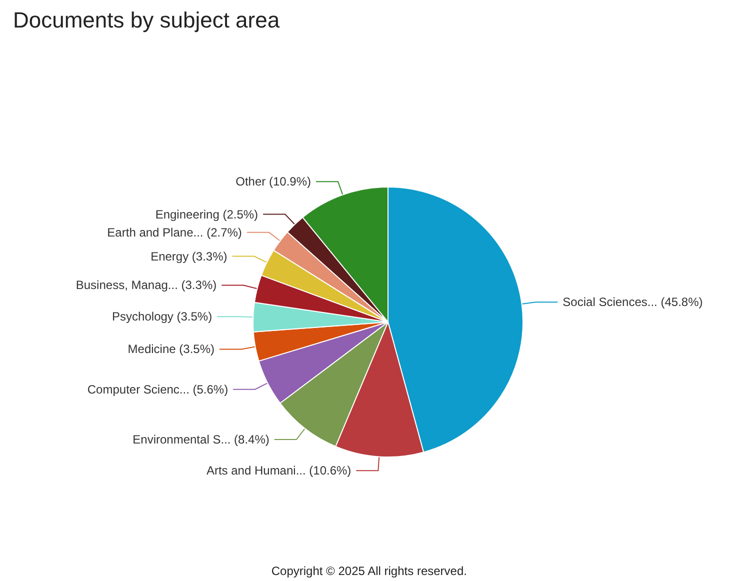  I want to click on slice-label: Social Sciences... (45.8%), so click(632, 302).